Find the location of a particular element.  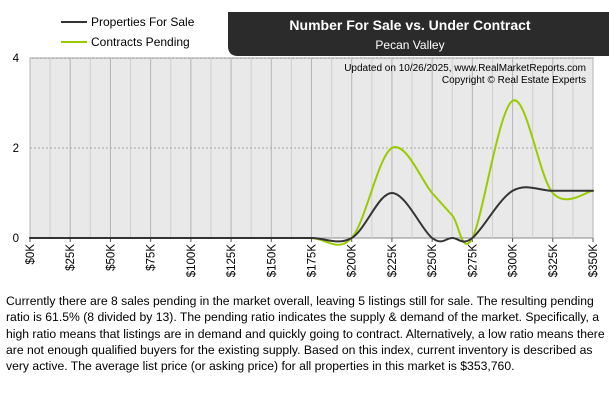

y-axis: 0 2 4 is located at coordinates (16, 149).